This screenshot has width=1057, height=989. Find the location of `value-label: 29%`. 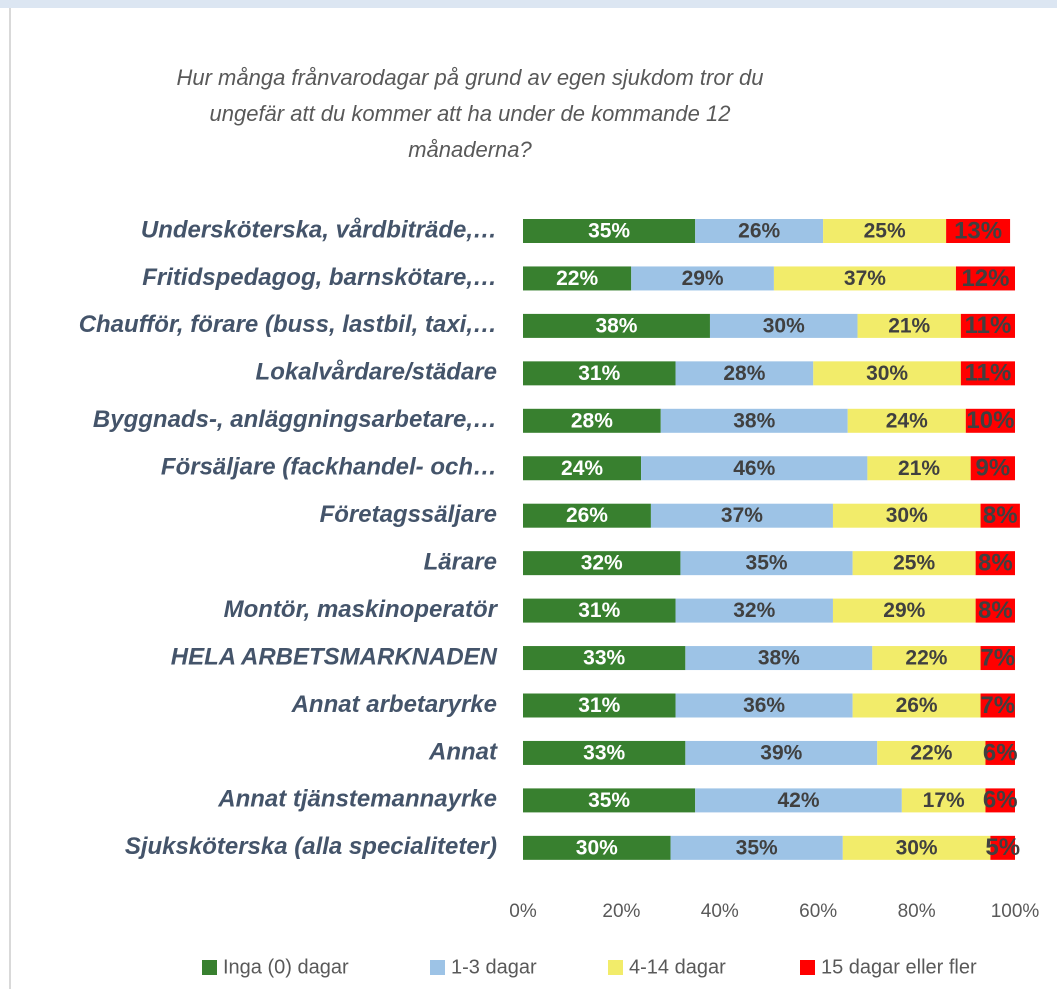

value-label: 29% is located at coordinates (904, 610).